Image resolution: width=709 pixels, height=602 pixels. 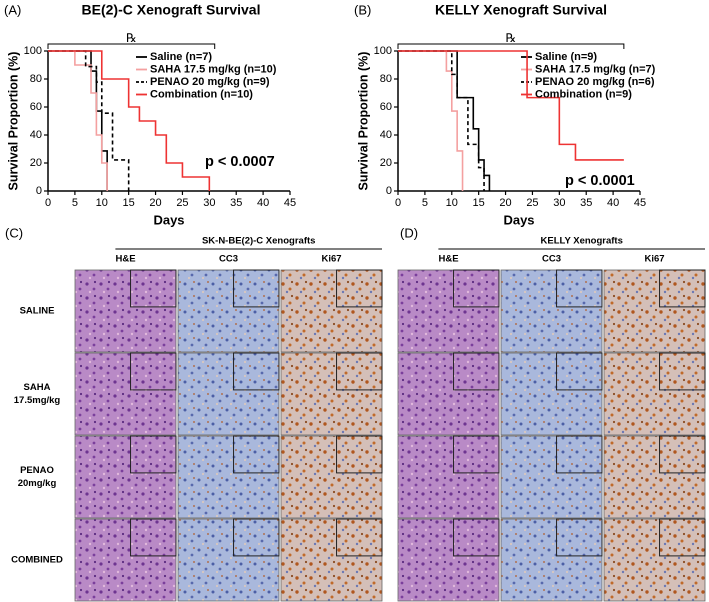 What do you see at coordinates (595, 82) in the screenshot?
I see `legend-label: PENAO 20 mg/kg (n=6)` at bounding box center [595, 82].